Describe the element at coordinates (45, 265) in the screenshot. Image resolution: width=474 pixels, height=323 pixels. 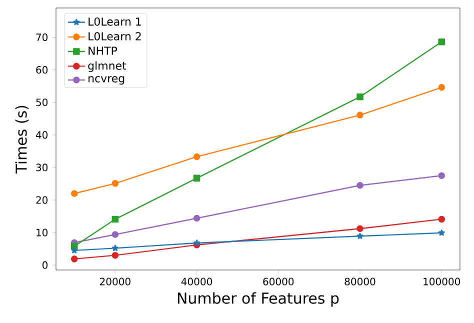
I see `y-tick-label: 0` at that location.